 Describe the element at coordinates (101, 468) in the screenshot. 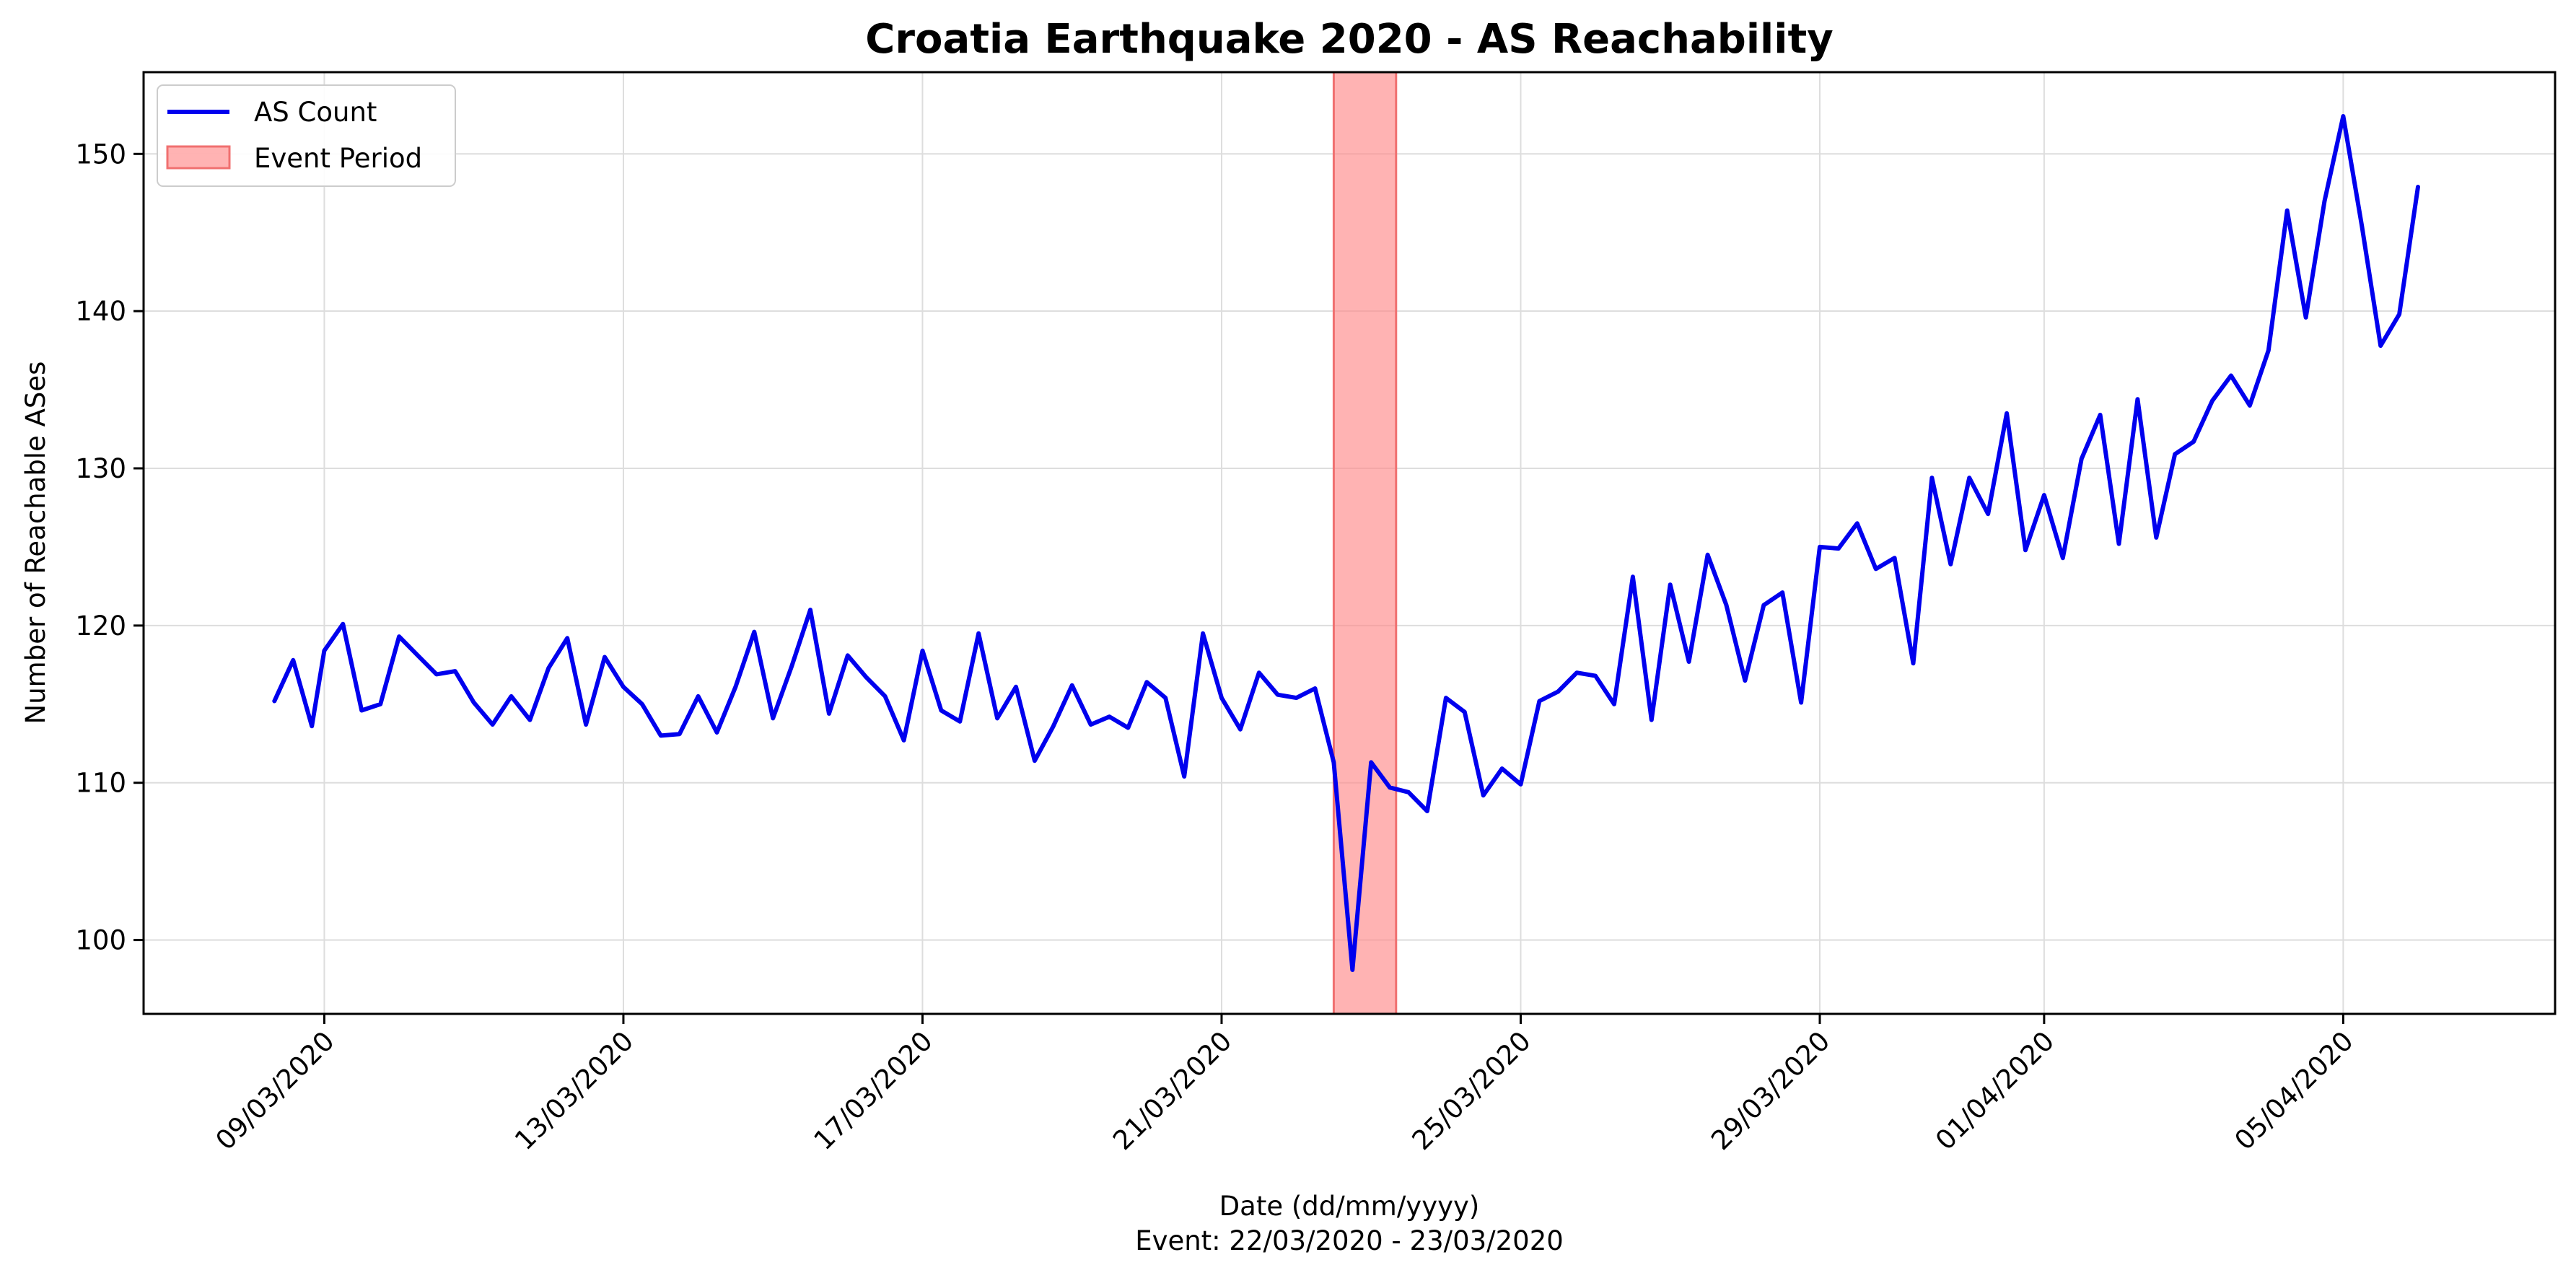

I see `y-tick-label: 130` at that location.